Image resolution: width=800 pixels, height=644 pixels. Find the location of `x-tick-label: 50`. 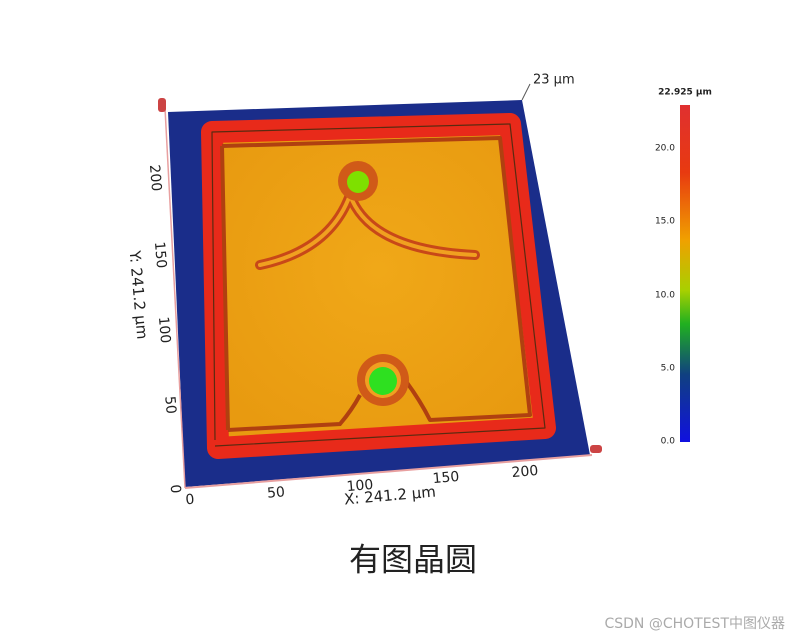

x-tick-label: 50 is located at coordinates (275, 492).